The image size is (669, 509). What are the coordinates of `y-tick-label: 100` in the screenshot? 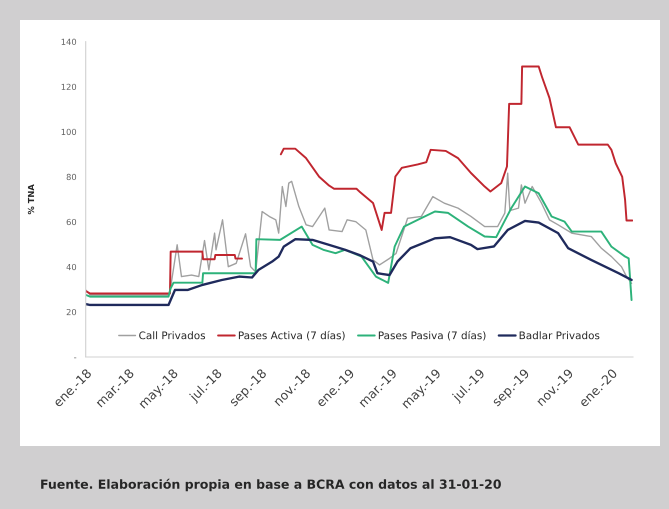 It's located at (69, 132).